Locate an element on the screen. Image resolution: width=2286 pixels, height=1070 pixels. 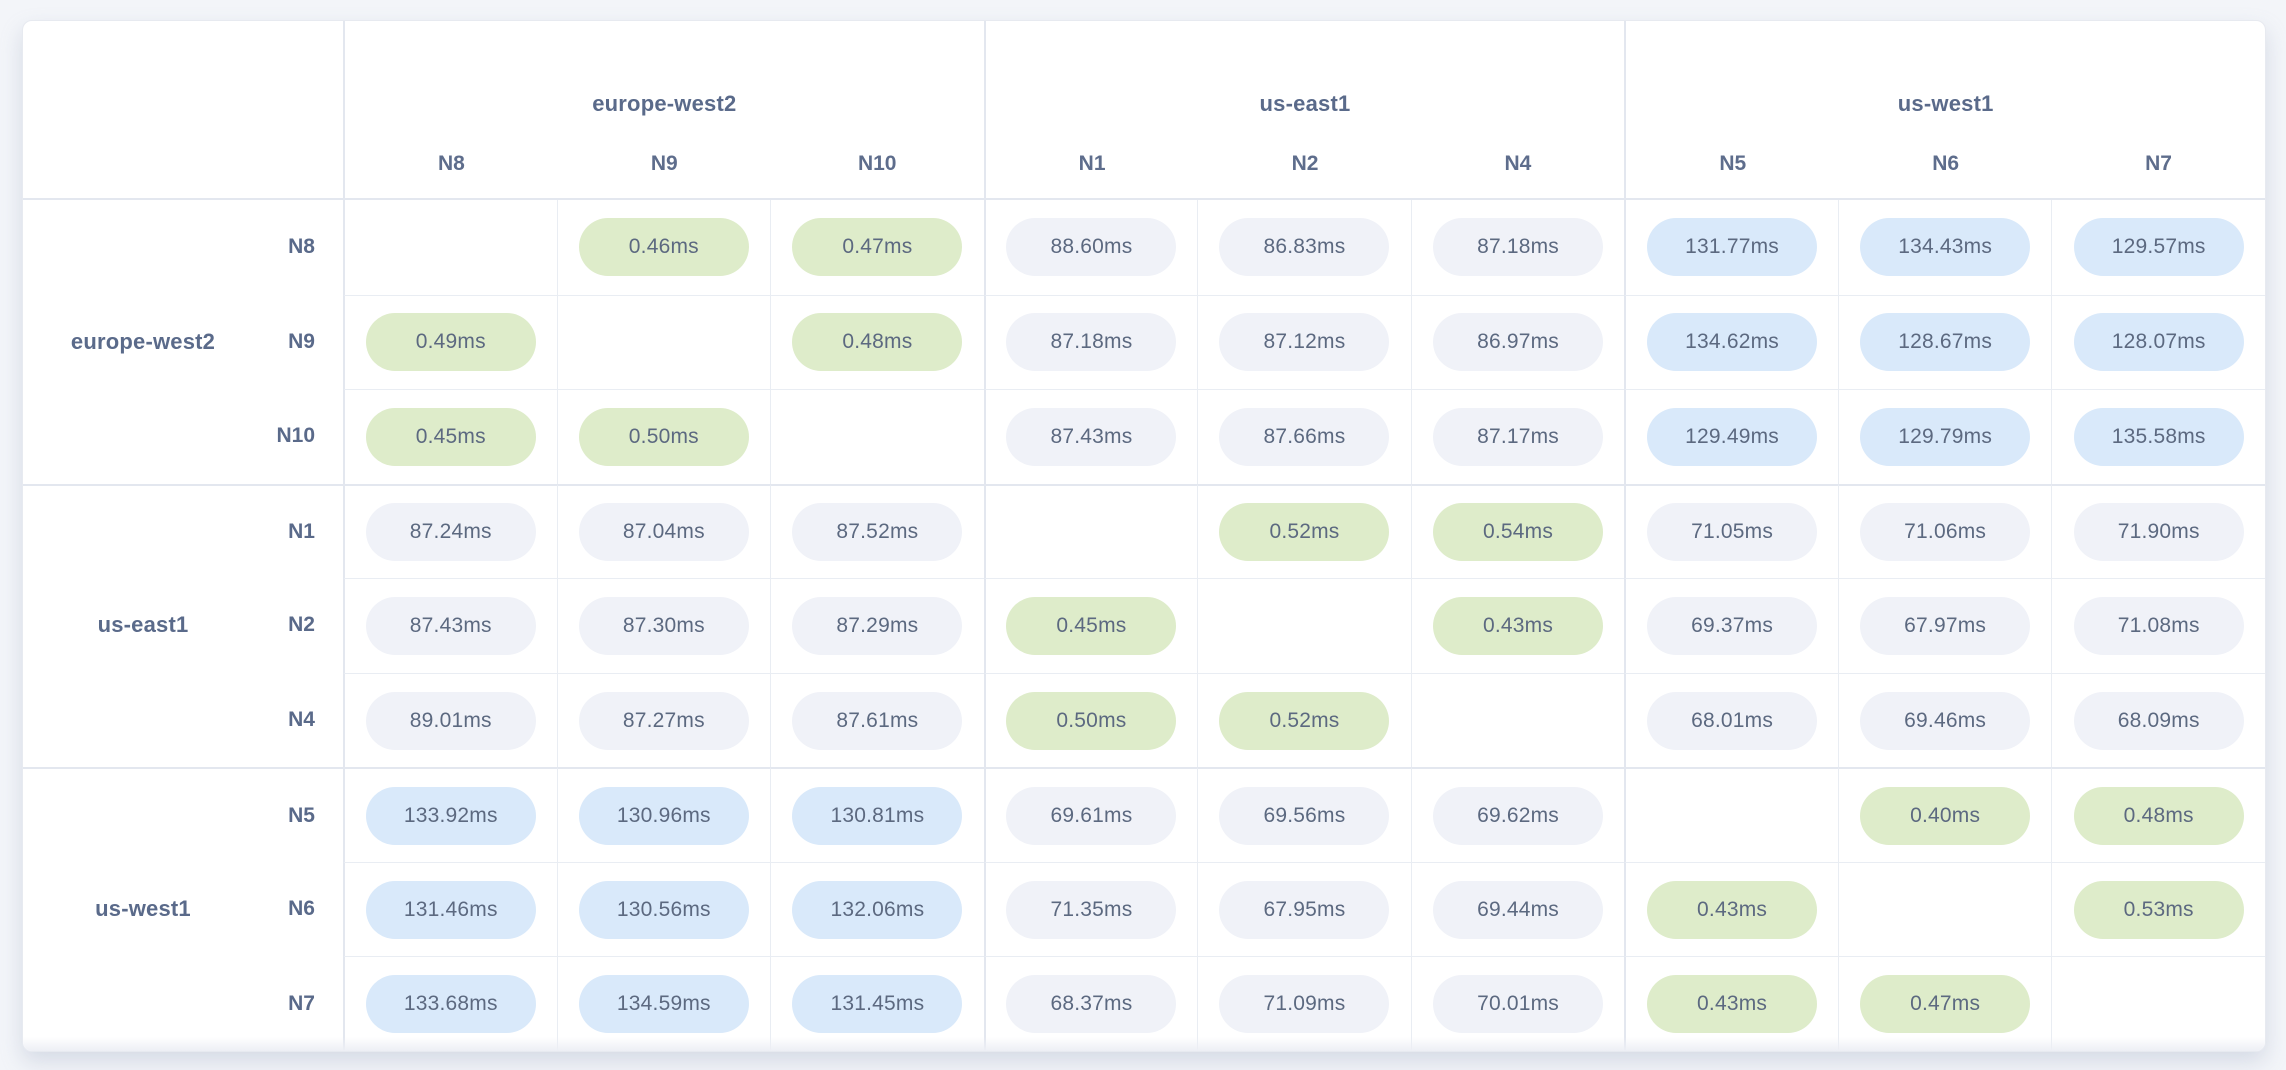
latency-pill: 129.79ms is located at coordinates (1945, 436).